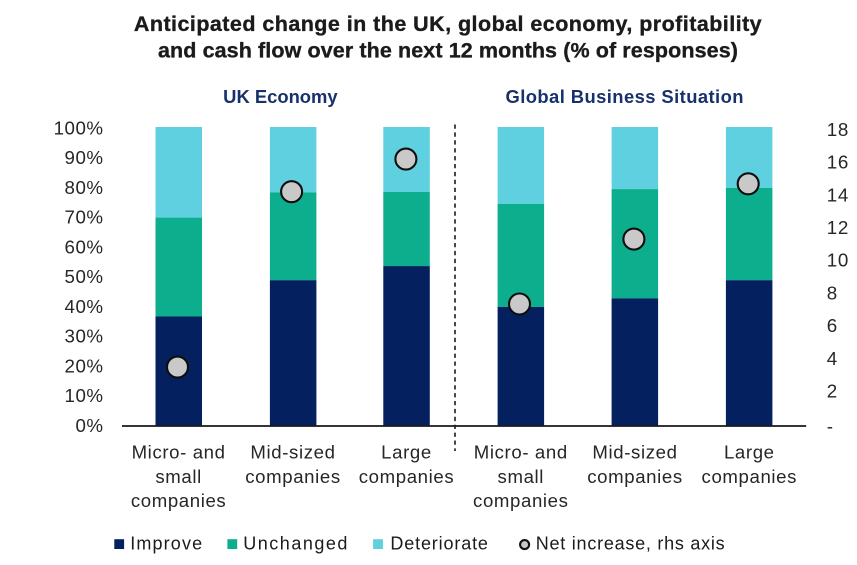 The height and width of the screenshot is (565, 857). I want to click on svg-text: 2, so click(832, 391).